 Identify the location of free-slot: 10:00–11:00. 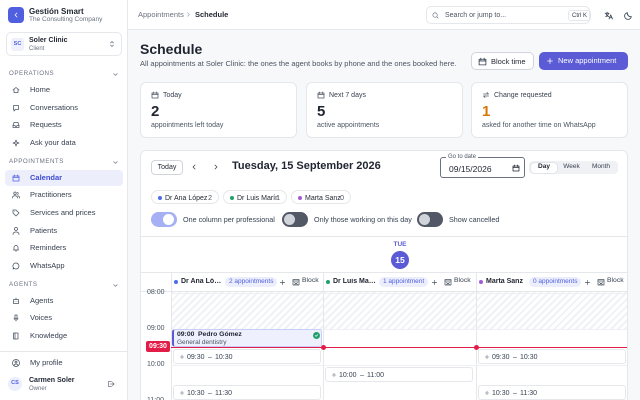
(399, 374).